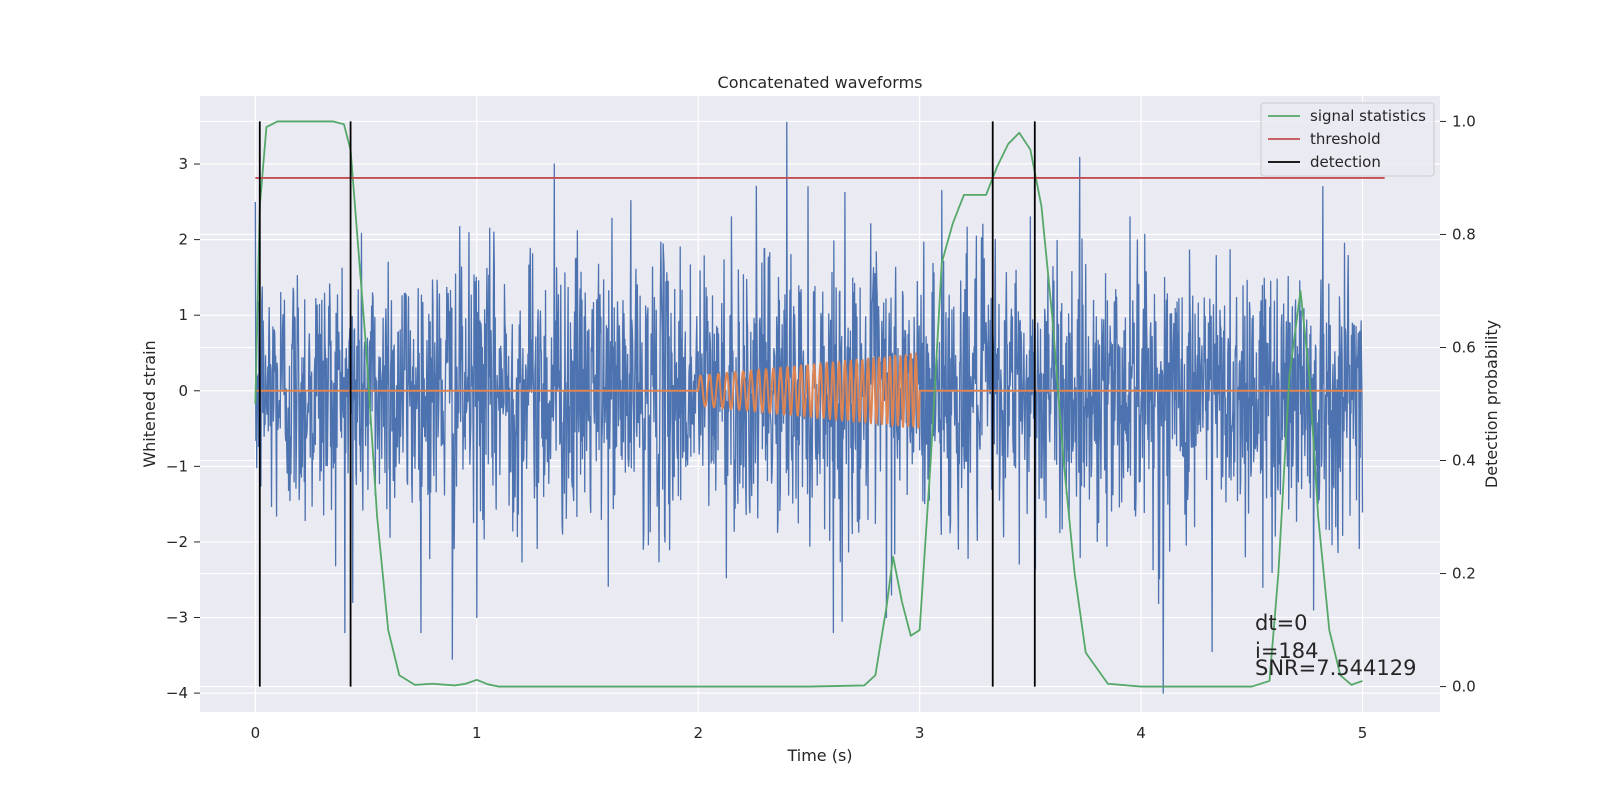  Describe the element at coordinates (698, 733) in the screenshot. I see `x-tick-label: 2` at that location.